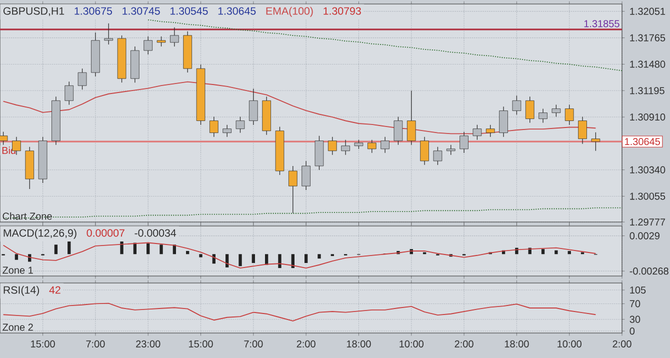 This screenshot has width=670, height=358. Describe the element at coordinates (33, 11) in the screenshot. I see `chart-title: GBPUSD,H1` at that location.